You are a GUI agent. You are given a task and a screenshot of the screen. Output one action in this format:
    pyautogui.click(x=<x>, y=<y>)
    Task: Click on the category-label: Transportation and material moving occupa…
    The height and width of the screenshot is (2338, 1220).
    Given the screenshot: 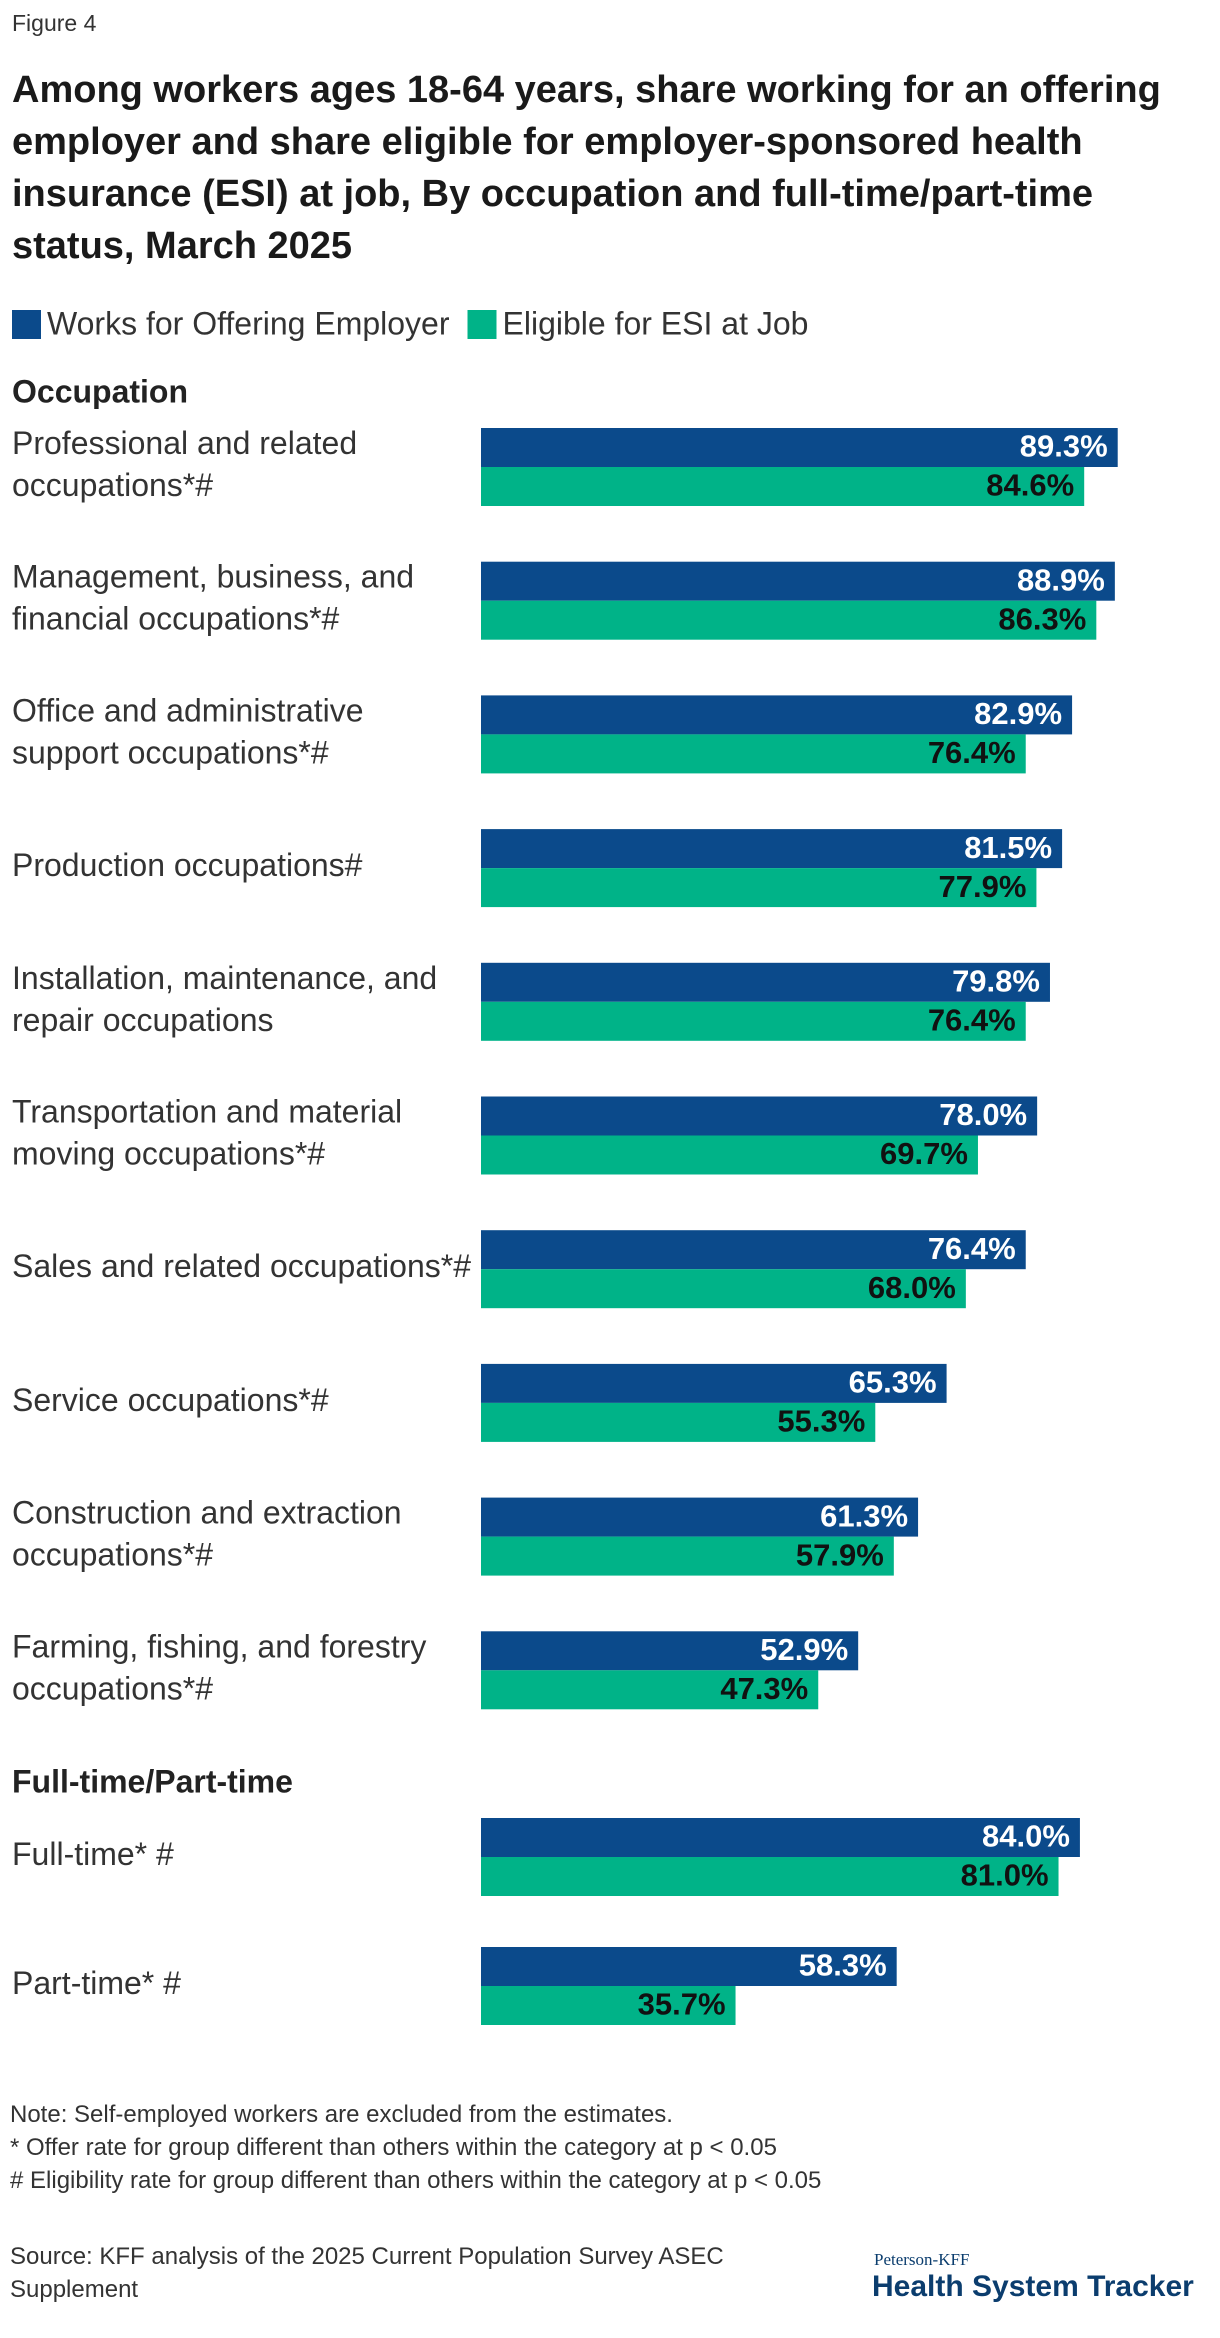 What is the action you would take?
    pyautogui.click(x=207, y=1133)
    